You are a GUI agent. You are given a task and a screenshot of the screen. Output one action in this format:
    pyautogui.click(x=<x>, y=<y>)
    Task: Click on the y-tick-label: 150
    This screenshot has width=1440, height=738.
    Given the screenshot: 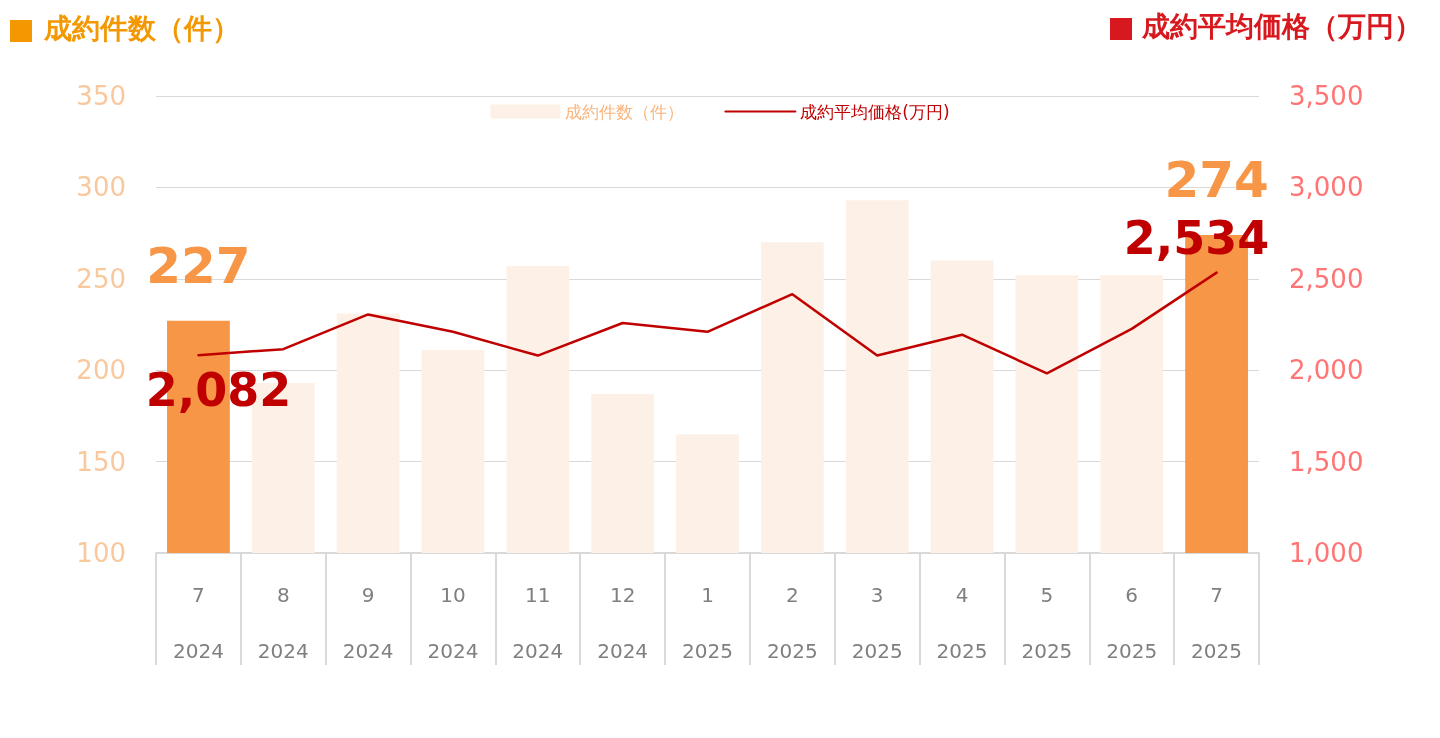 What is the action you would take?
    pyautogui.click(x=101, y=461)
    